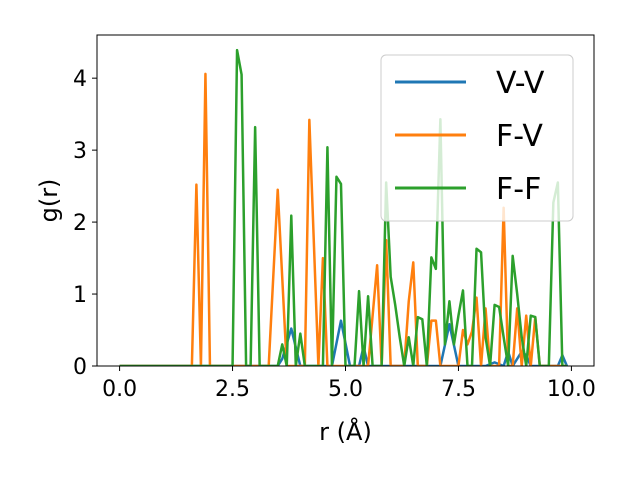 This screenshot has height=480, width=640. I want to click on x-tick-label: 7.5, so click(458, 389).